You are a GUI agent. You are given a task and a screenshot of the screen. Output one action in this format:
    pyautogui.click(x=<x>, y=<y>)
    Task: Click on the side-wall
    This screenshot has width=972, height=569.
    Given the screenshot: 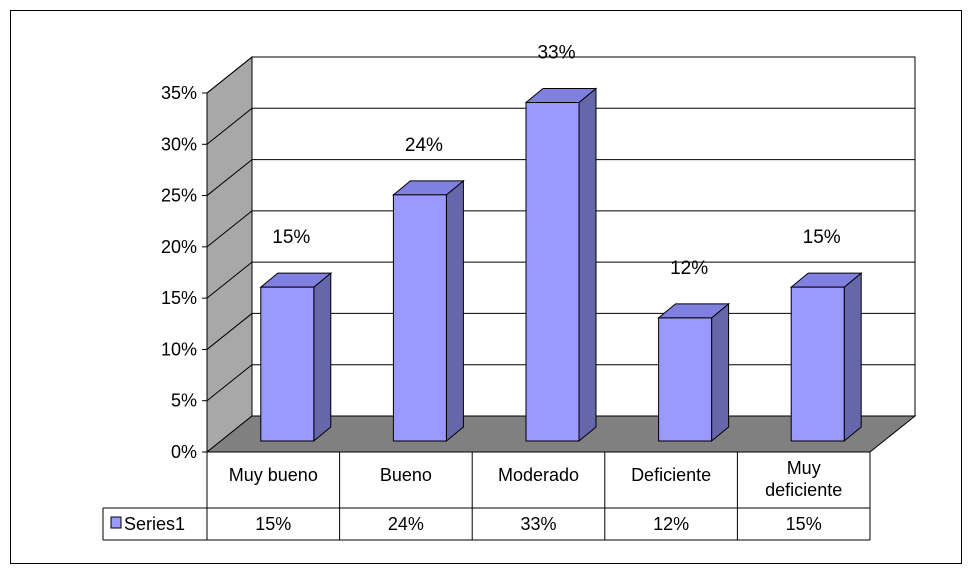 What is the action you would take?
    pyautogui.click(x=229, y=254)
    